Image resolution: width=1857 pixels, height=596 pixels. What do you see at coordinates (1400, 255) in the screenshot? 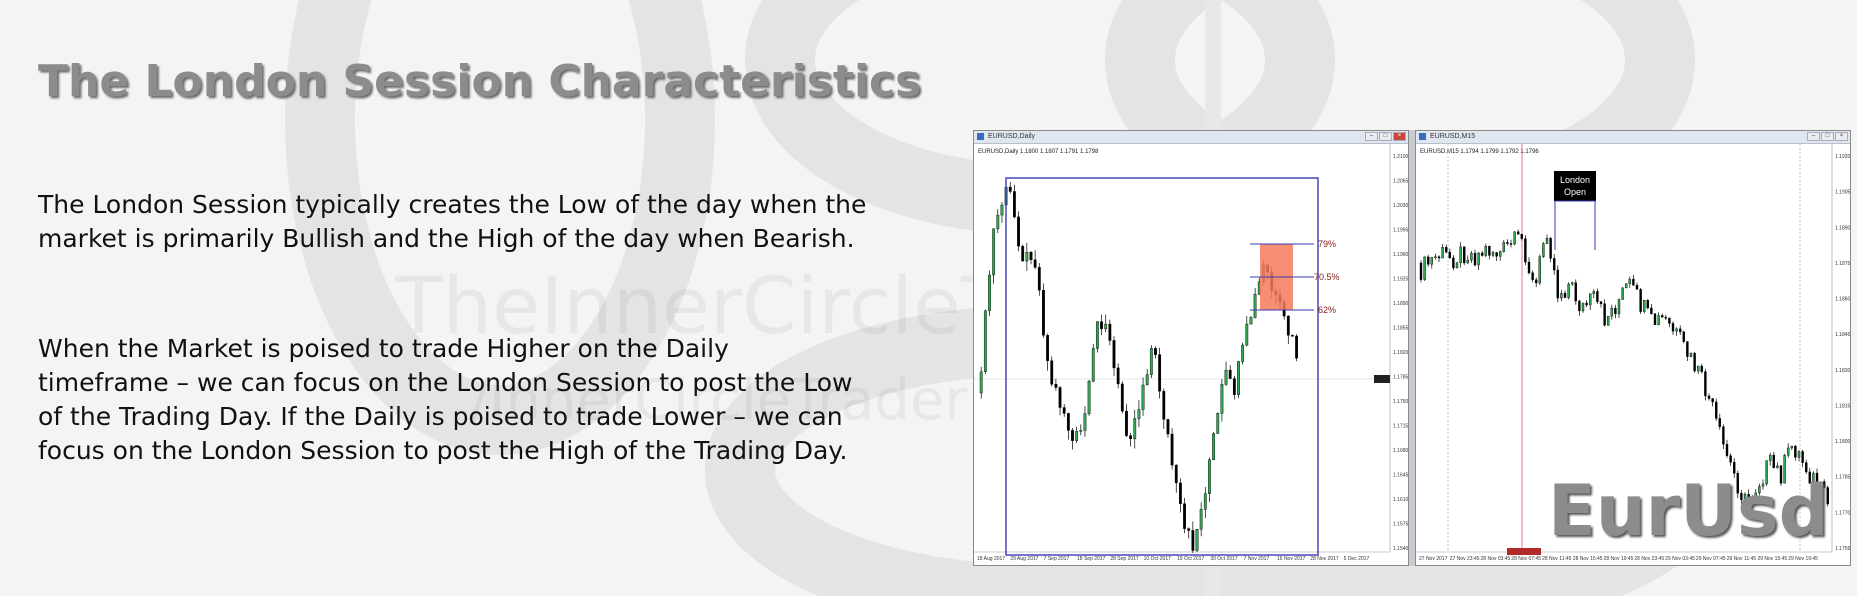
I see `price-tick-label: 1.1960` at bounding box center [1400, 255].